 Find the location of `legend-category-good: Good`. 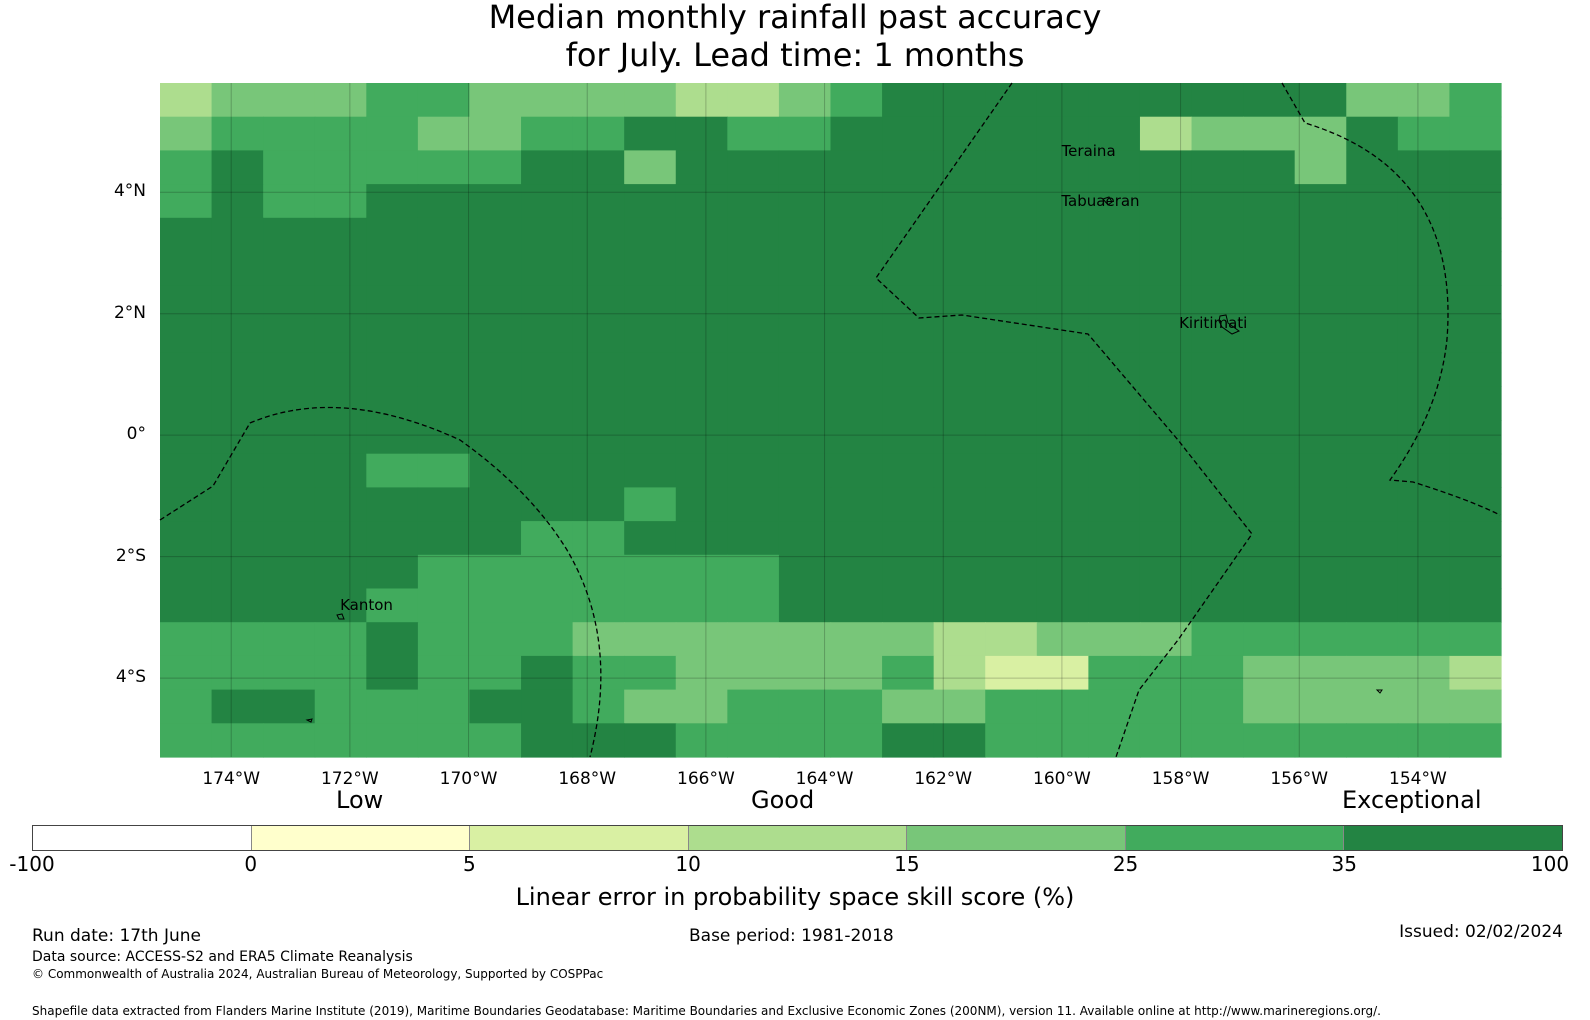

legend-category-good: Good is located at coordinates (783, 800).